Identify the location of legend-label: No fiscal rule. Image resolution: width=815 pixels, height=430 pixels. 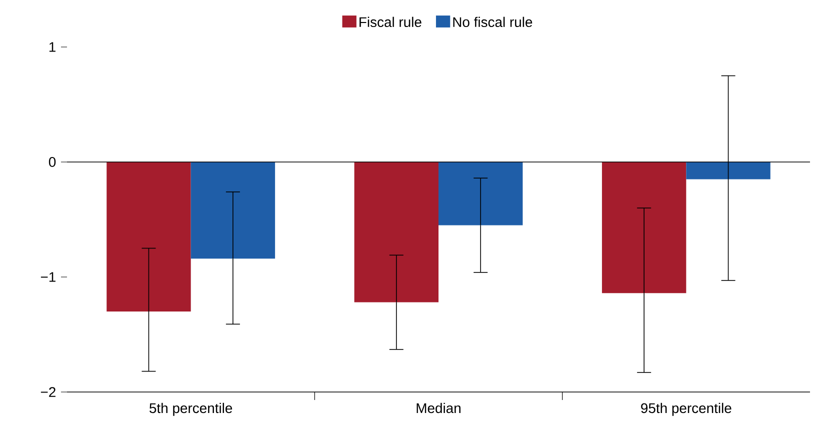
(492, 22).